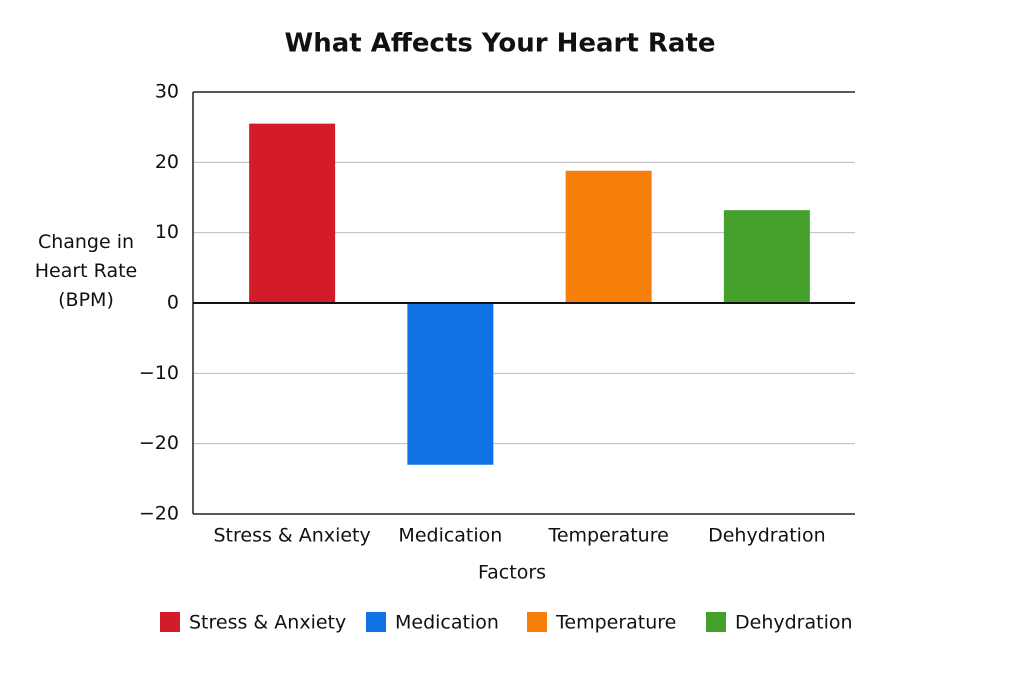 The image size is (1024, 683). What do you see at coordinates (167, 162) in the screenshot?
I see `y-tick-label: 20` at bounding box center [167, 162].